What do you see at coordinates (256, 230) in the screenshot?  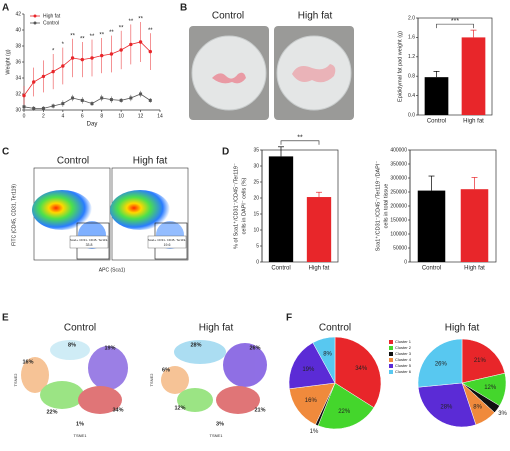 I see `y-tick-label: 10` at bounding box center [256, 230].